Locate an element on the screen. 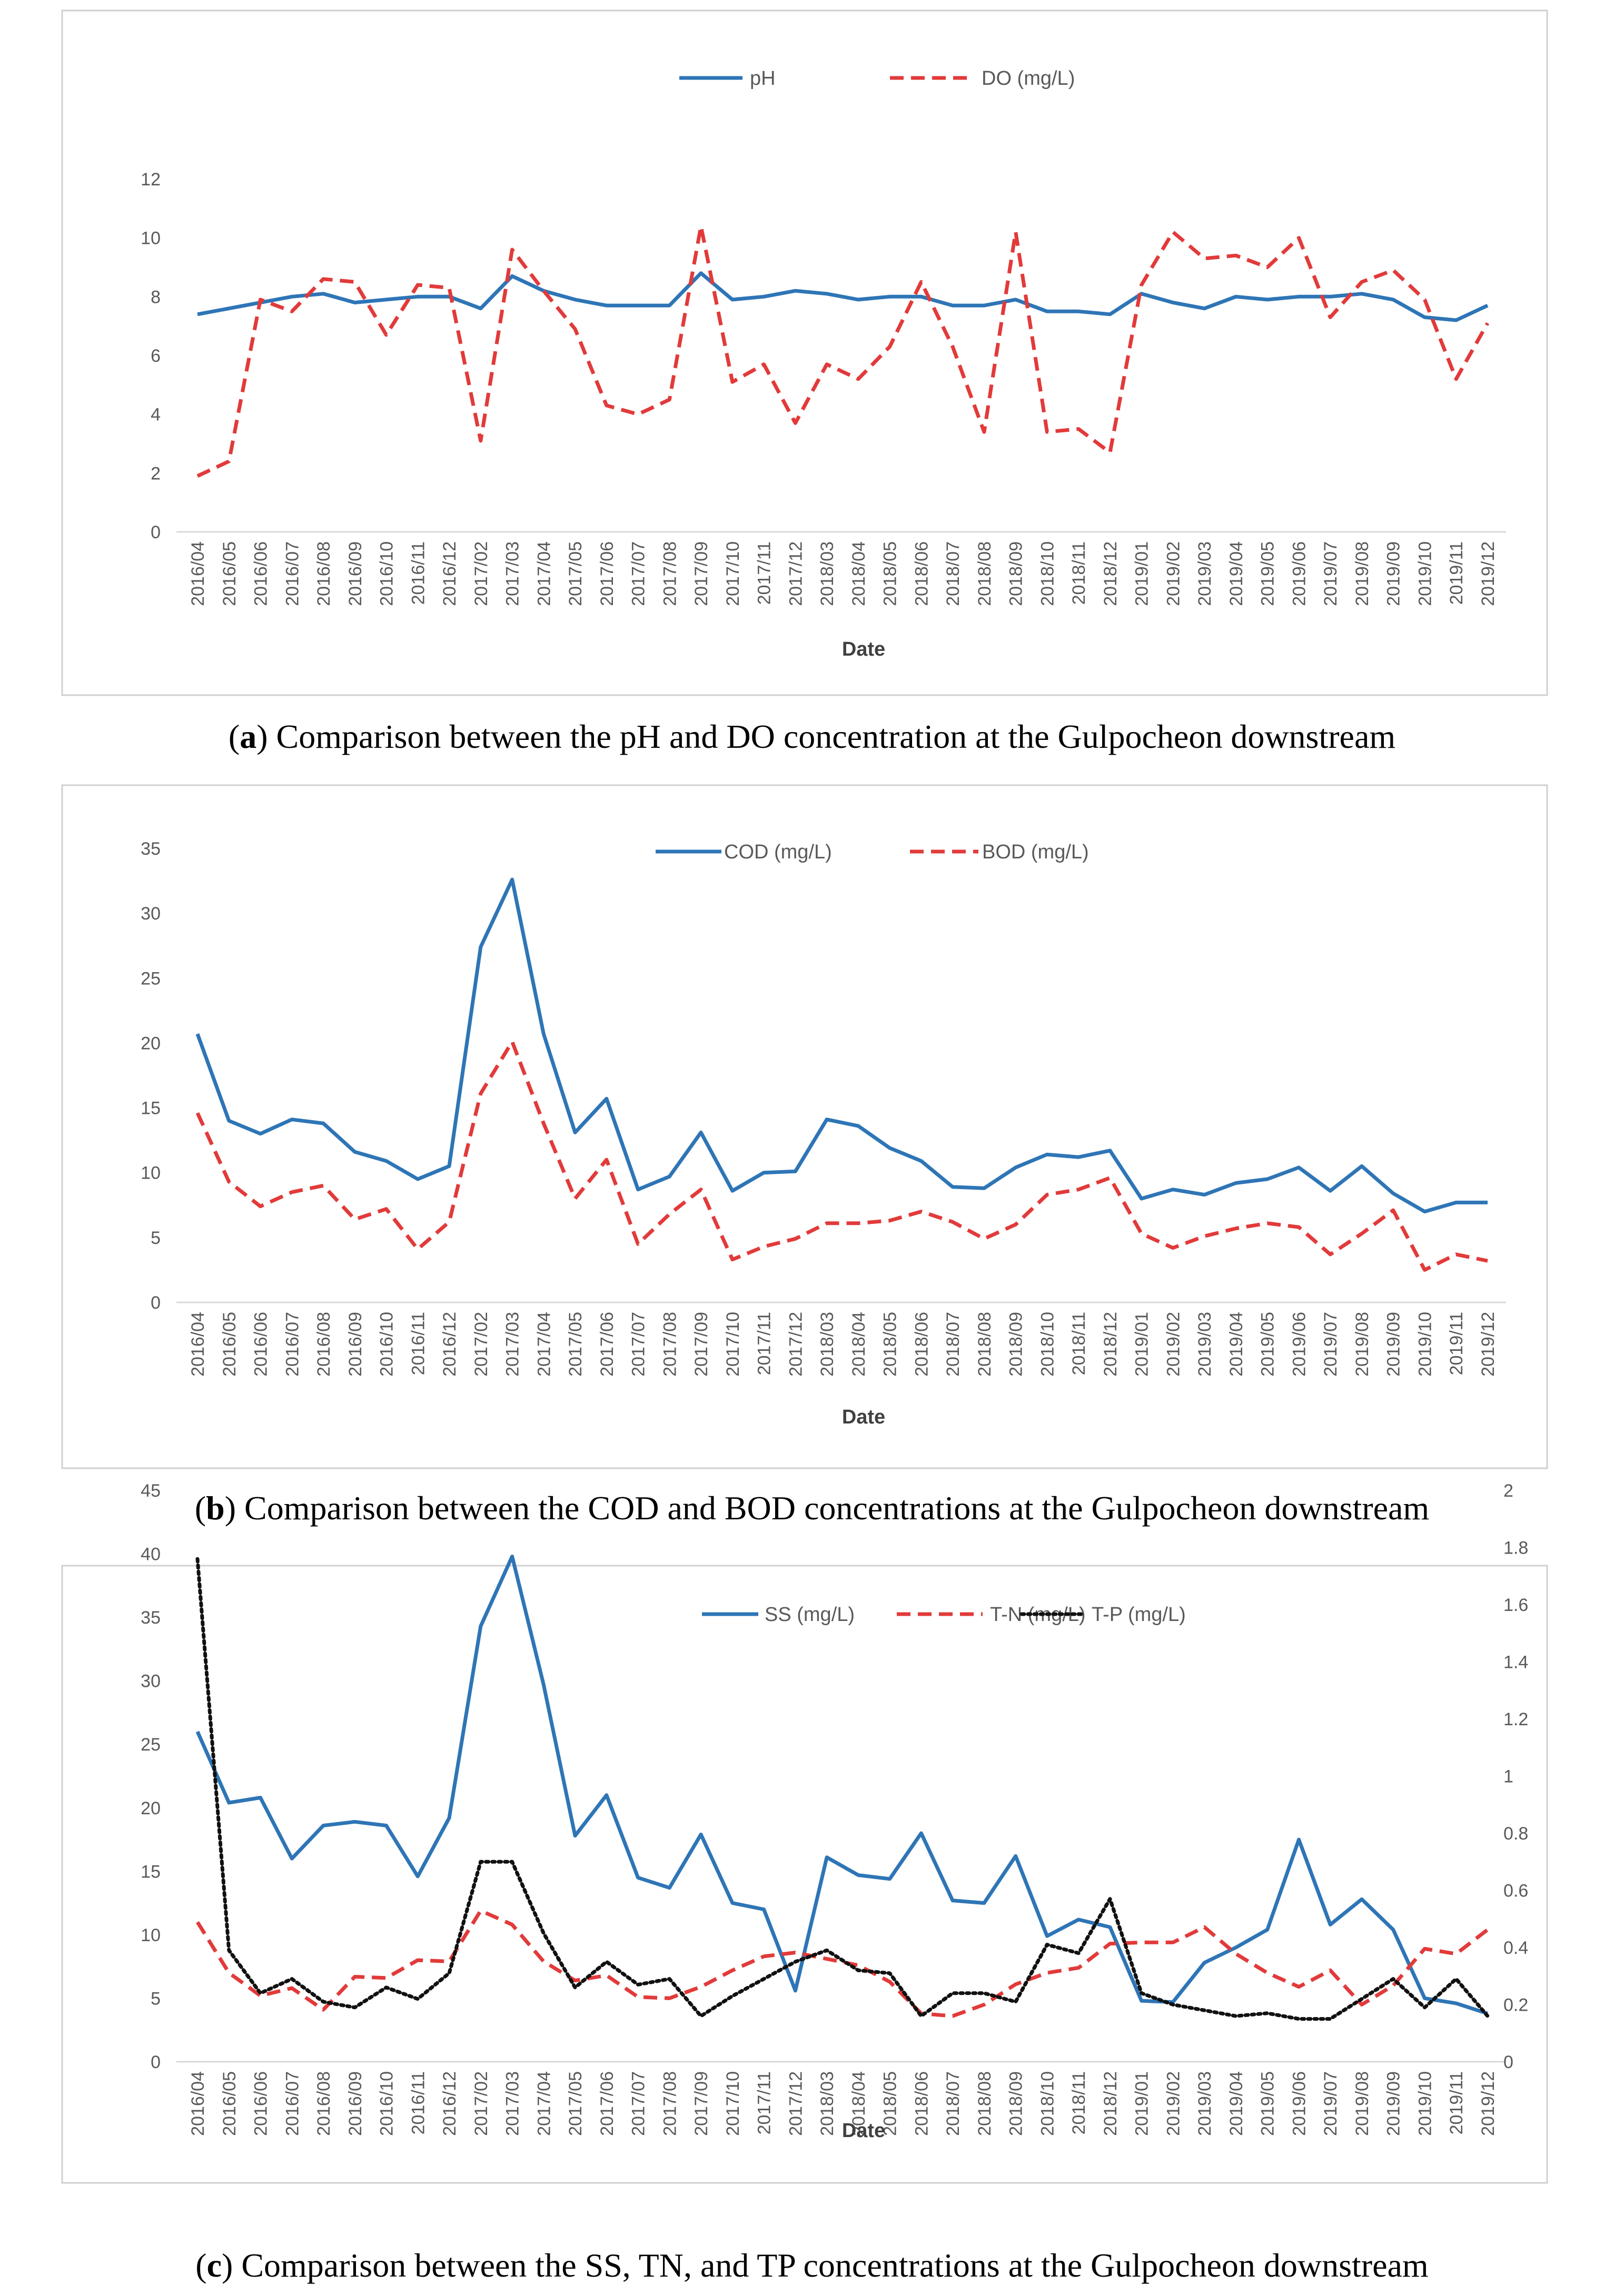  series-line-t-n is located at coordinates (842, 1963).